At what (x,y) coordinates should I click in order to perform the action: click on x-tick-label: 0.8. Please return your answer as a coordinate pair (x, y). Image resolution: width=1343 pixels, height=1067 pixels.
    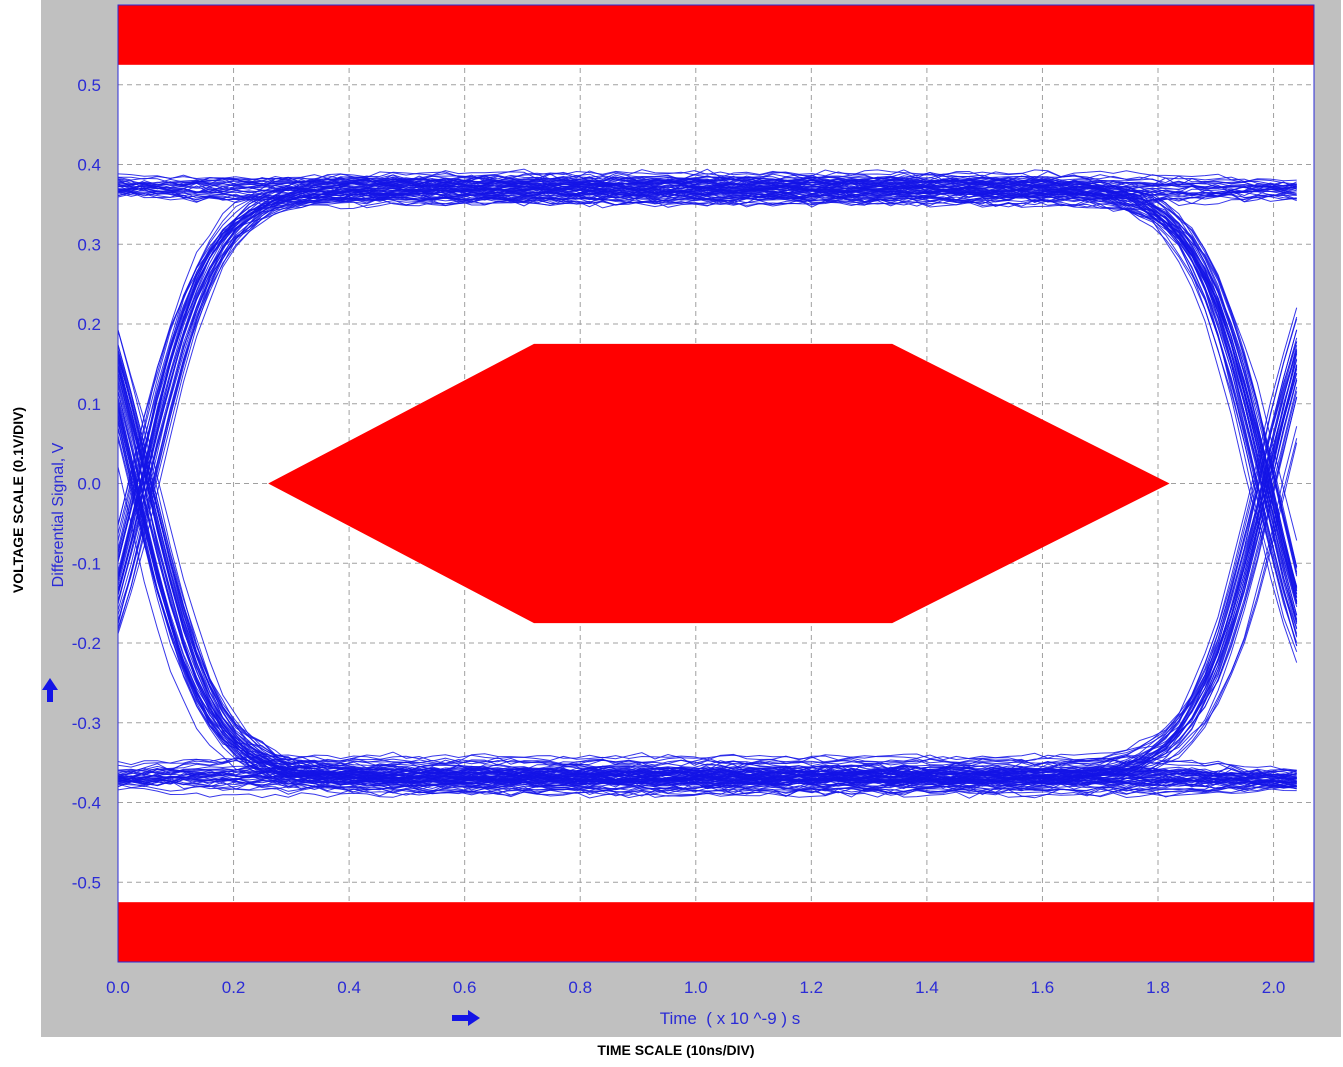
    Looking at the image, I should click on (580, 987).